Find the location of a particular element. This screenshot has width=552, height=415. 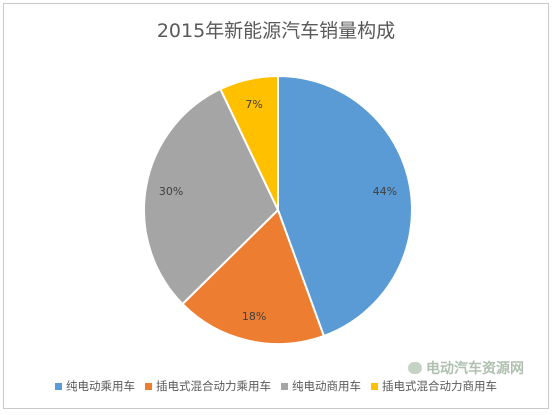

chart-legend: 纯电动乘用车 插电式混合动力乘用车 纯电动商用车 插电式混合动力商用车 is located at coordinates (276, 386).